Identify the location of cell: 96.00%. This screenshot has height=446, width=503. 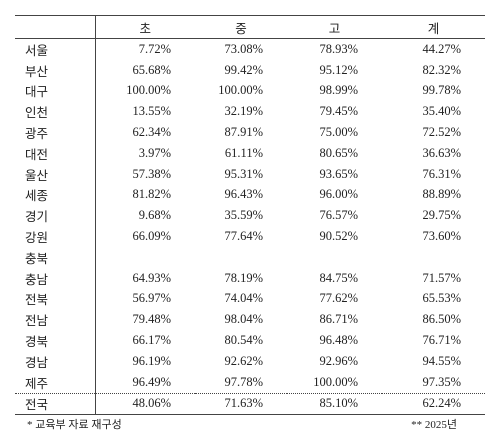
(338, 194).